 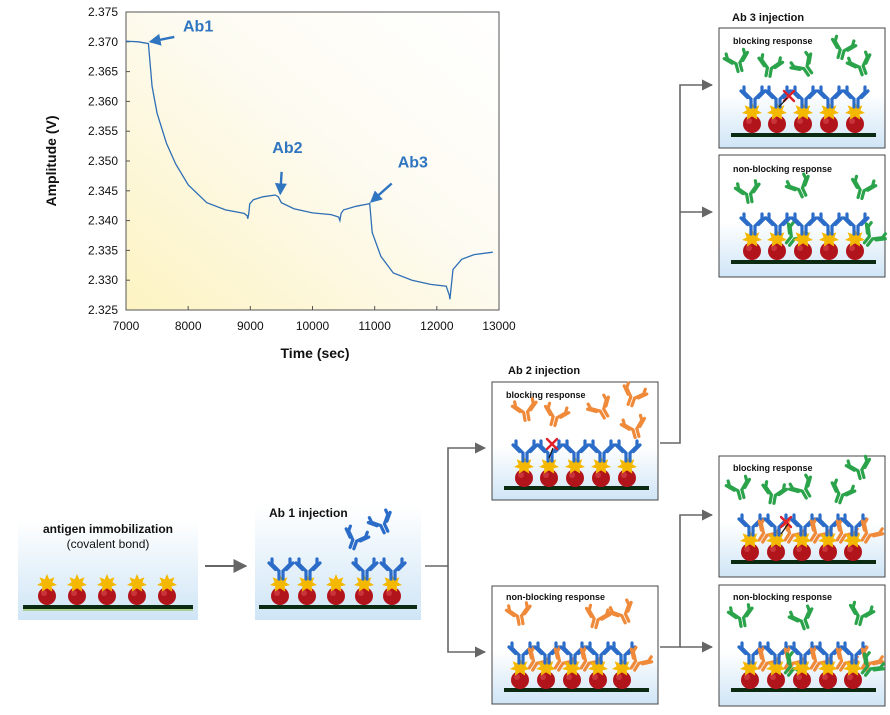 What do you see at coordinates (768, 18) in the screenshot?
I see `ab3-injection-heading: Ab 3 injection` at bounding box center [768, 18].